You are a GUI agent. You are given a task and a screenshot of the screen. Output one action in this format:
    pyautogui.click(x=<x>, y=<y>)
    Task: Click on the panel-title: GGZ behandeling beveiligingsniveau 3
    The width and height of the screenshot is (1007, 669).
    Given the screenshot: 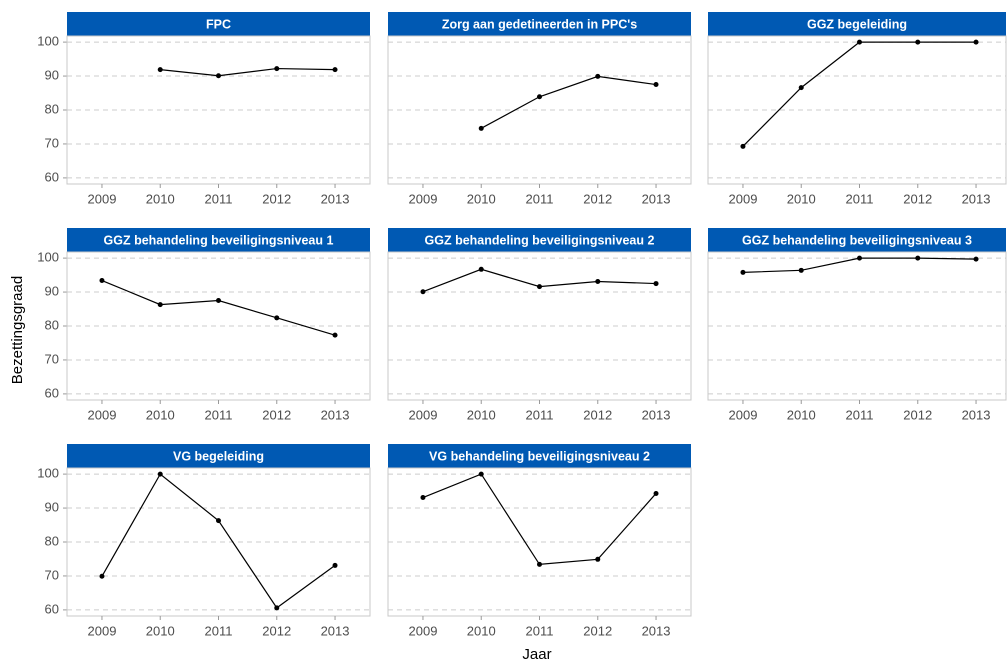 What is the action you would take?
    pyautogui.click(x=857, y=240)
    